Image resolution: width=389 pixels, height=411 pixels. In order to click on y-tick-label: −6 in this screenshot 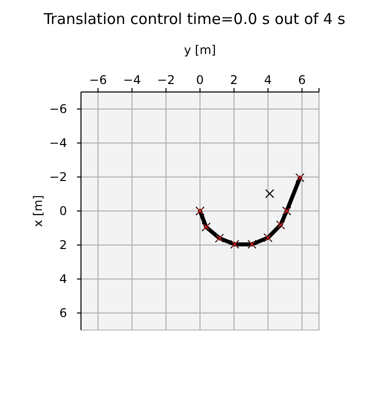, I will do `click(58, 109)`.